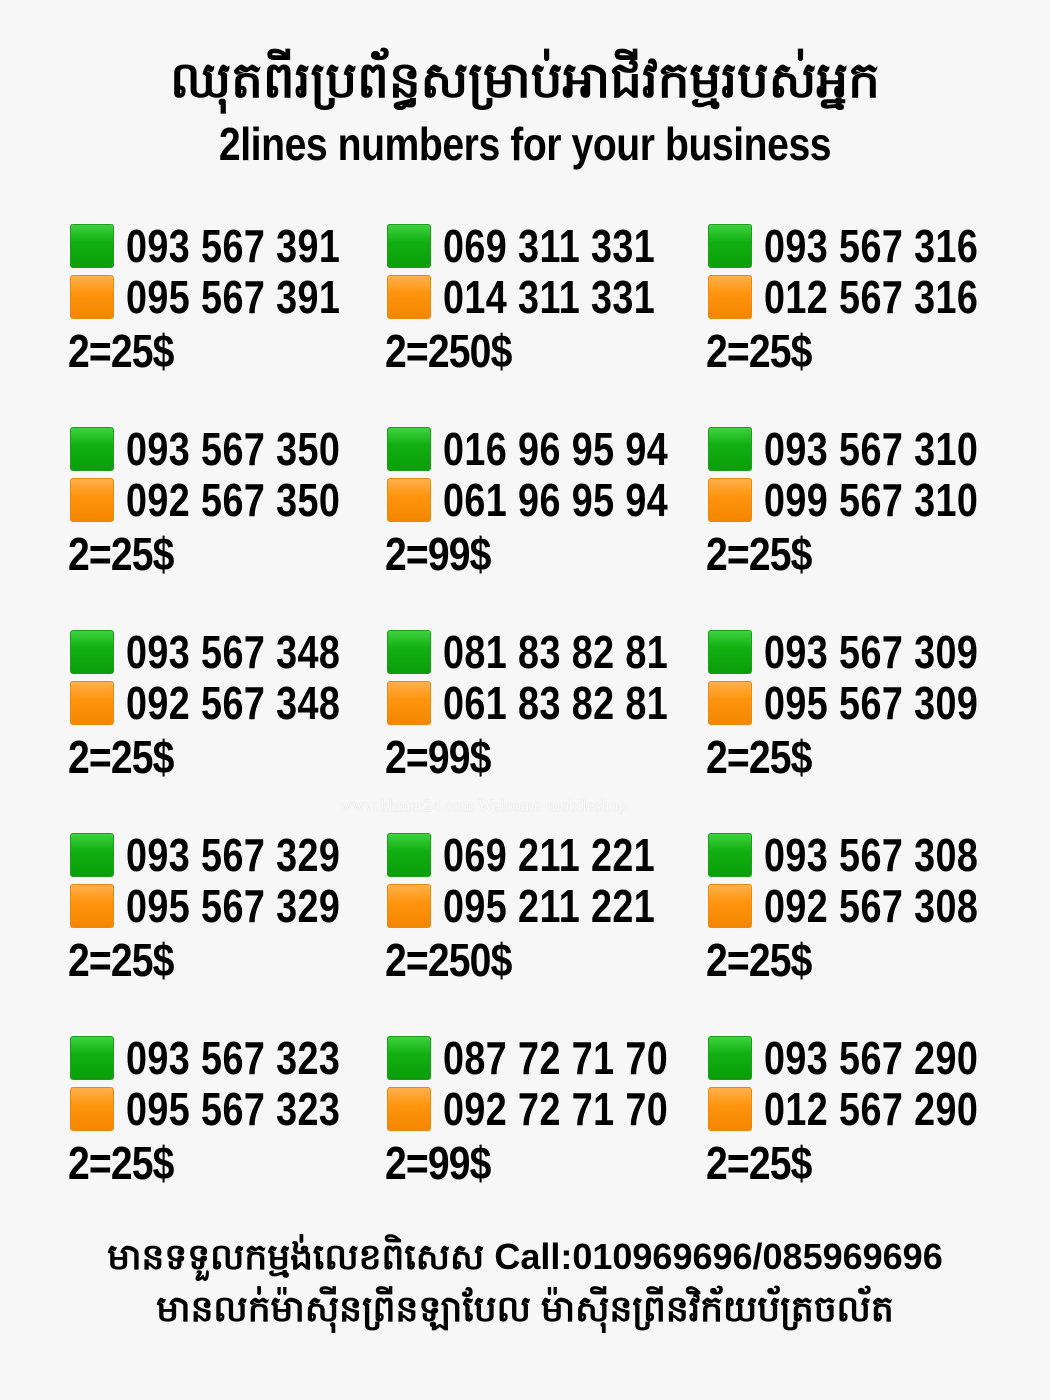  I want to click on number-line-1: 093 567 323, so click(228, 1058).